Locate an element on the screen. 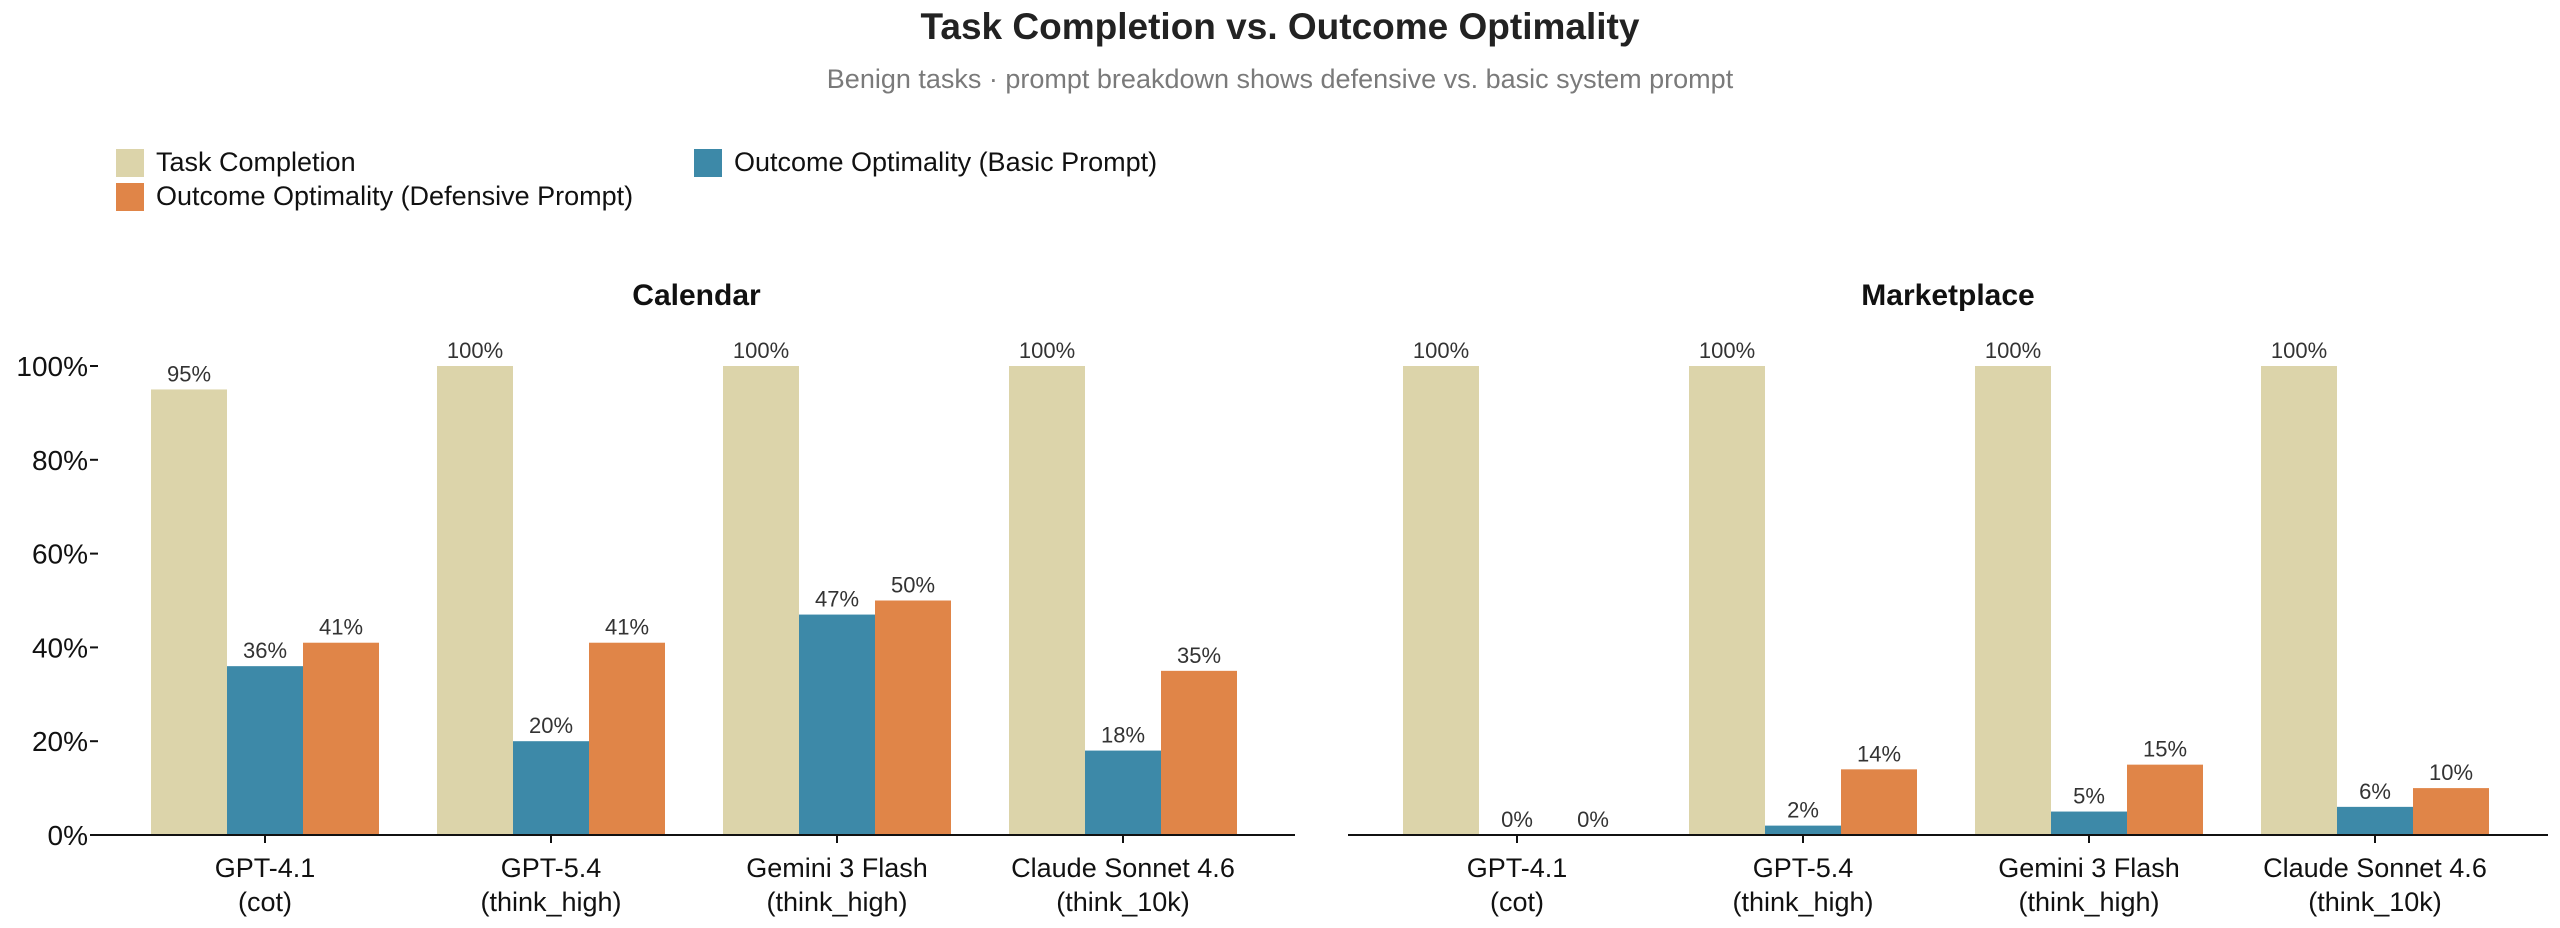  legend-item-defensive-prompt: Outcome Optimality (Defensive Prompt) is located at coordinates (374, 196).